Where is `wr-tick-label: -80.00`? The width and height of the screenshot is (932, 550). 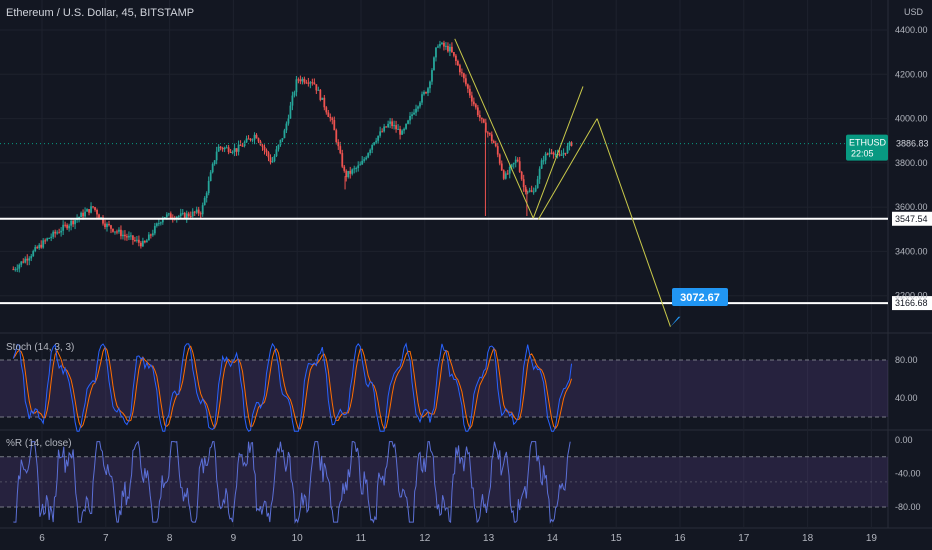 wr-tick-label: -80.00 is located at coordinates (908, 507).